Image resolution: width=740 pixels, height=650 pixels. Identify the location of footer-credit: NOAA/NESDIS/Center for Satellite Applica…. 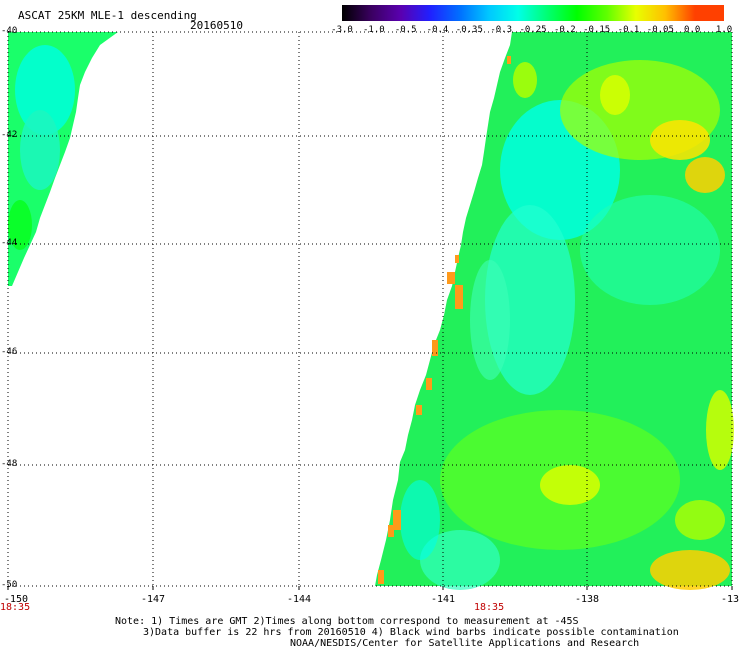
(465, 643).